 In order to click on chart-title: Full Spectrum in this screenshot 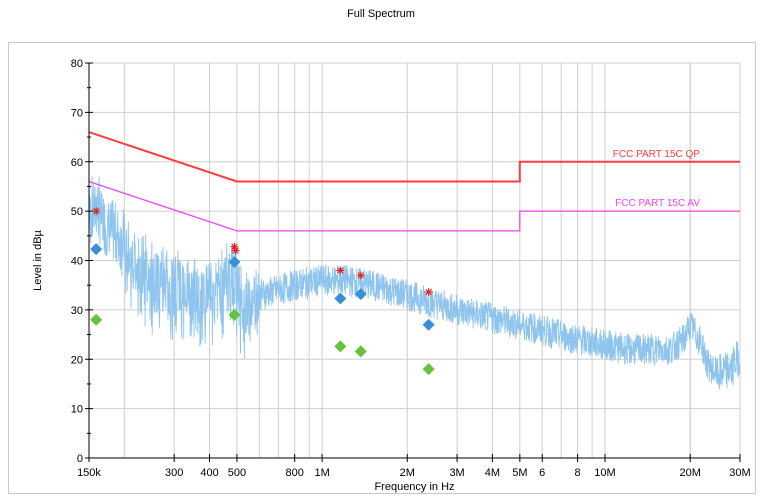, I will do `click(381, 14)`.